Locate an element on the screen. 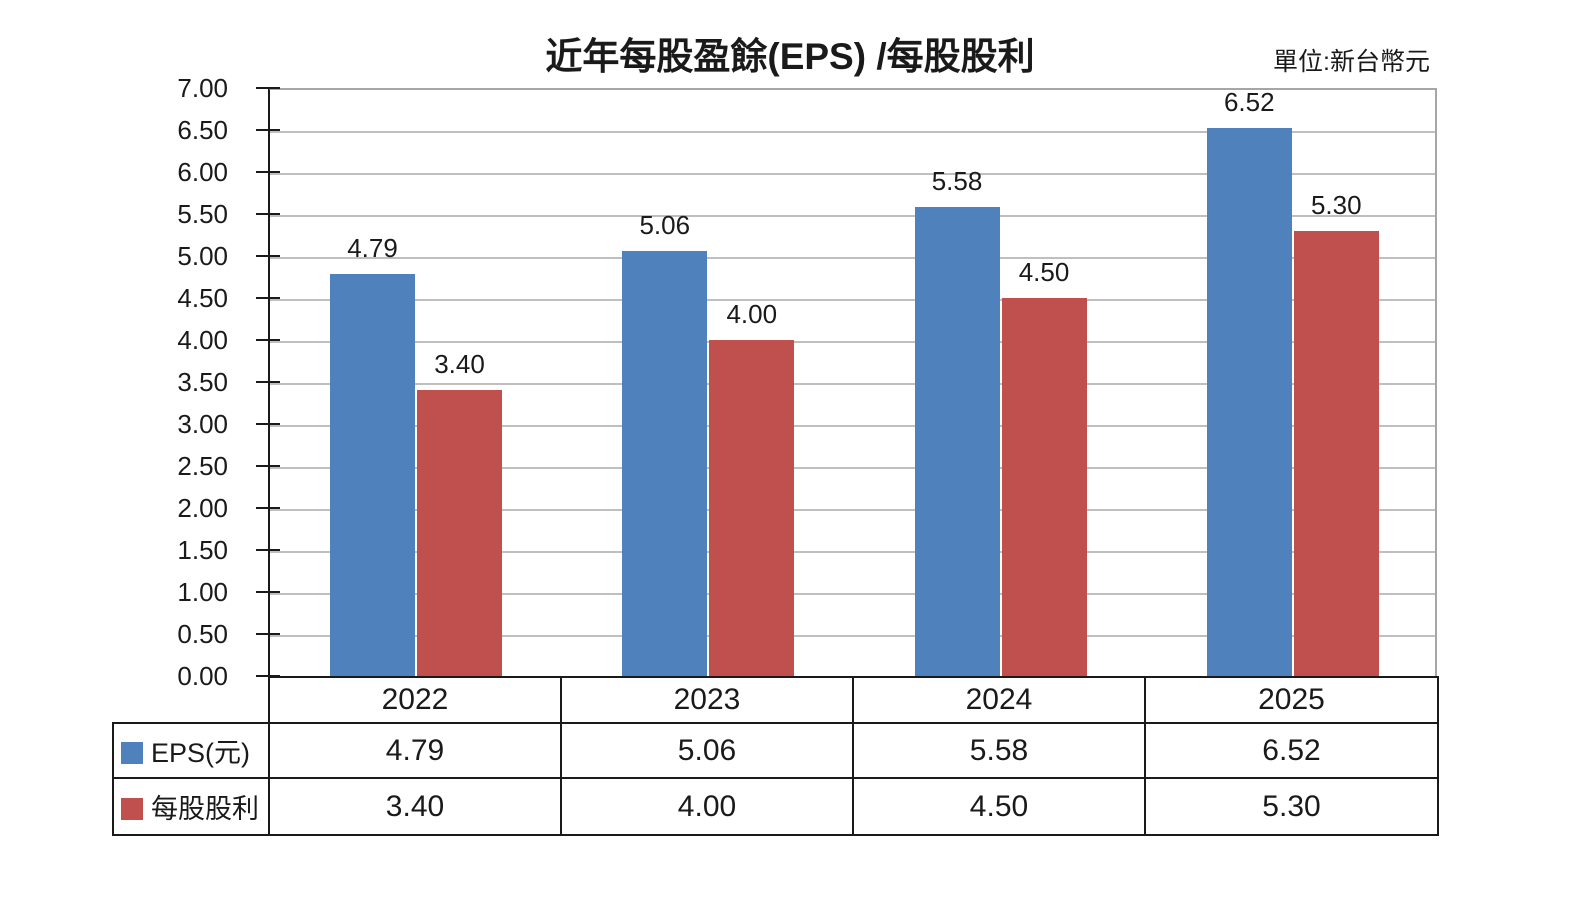  y-axis-label: 0.50 is located at coordinates (202, 634).